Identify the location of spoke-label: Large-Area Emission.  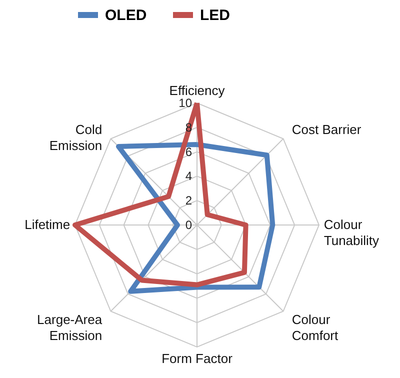
(70, 327).